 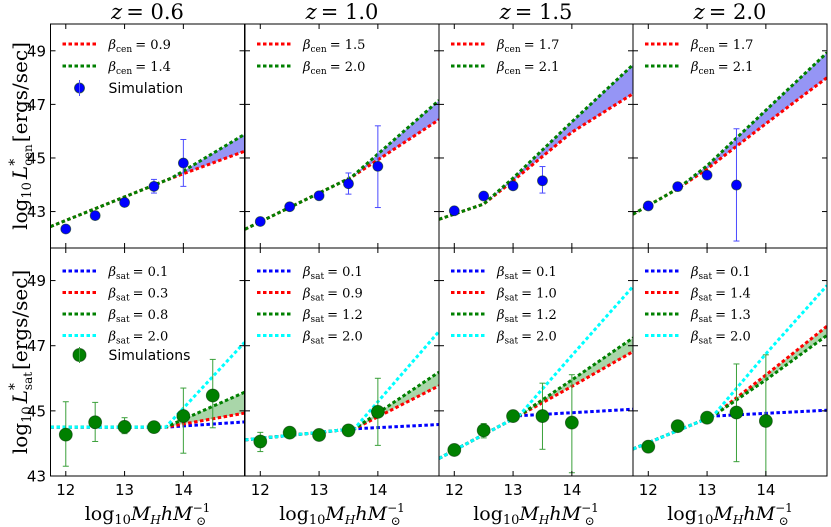 I want to click on legend-item: βcen = 0.9, so click(x=116, y=46).